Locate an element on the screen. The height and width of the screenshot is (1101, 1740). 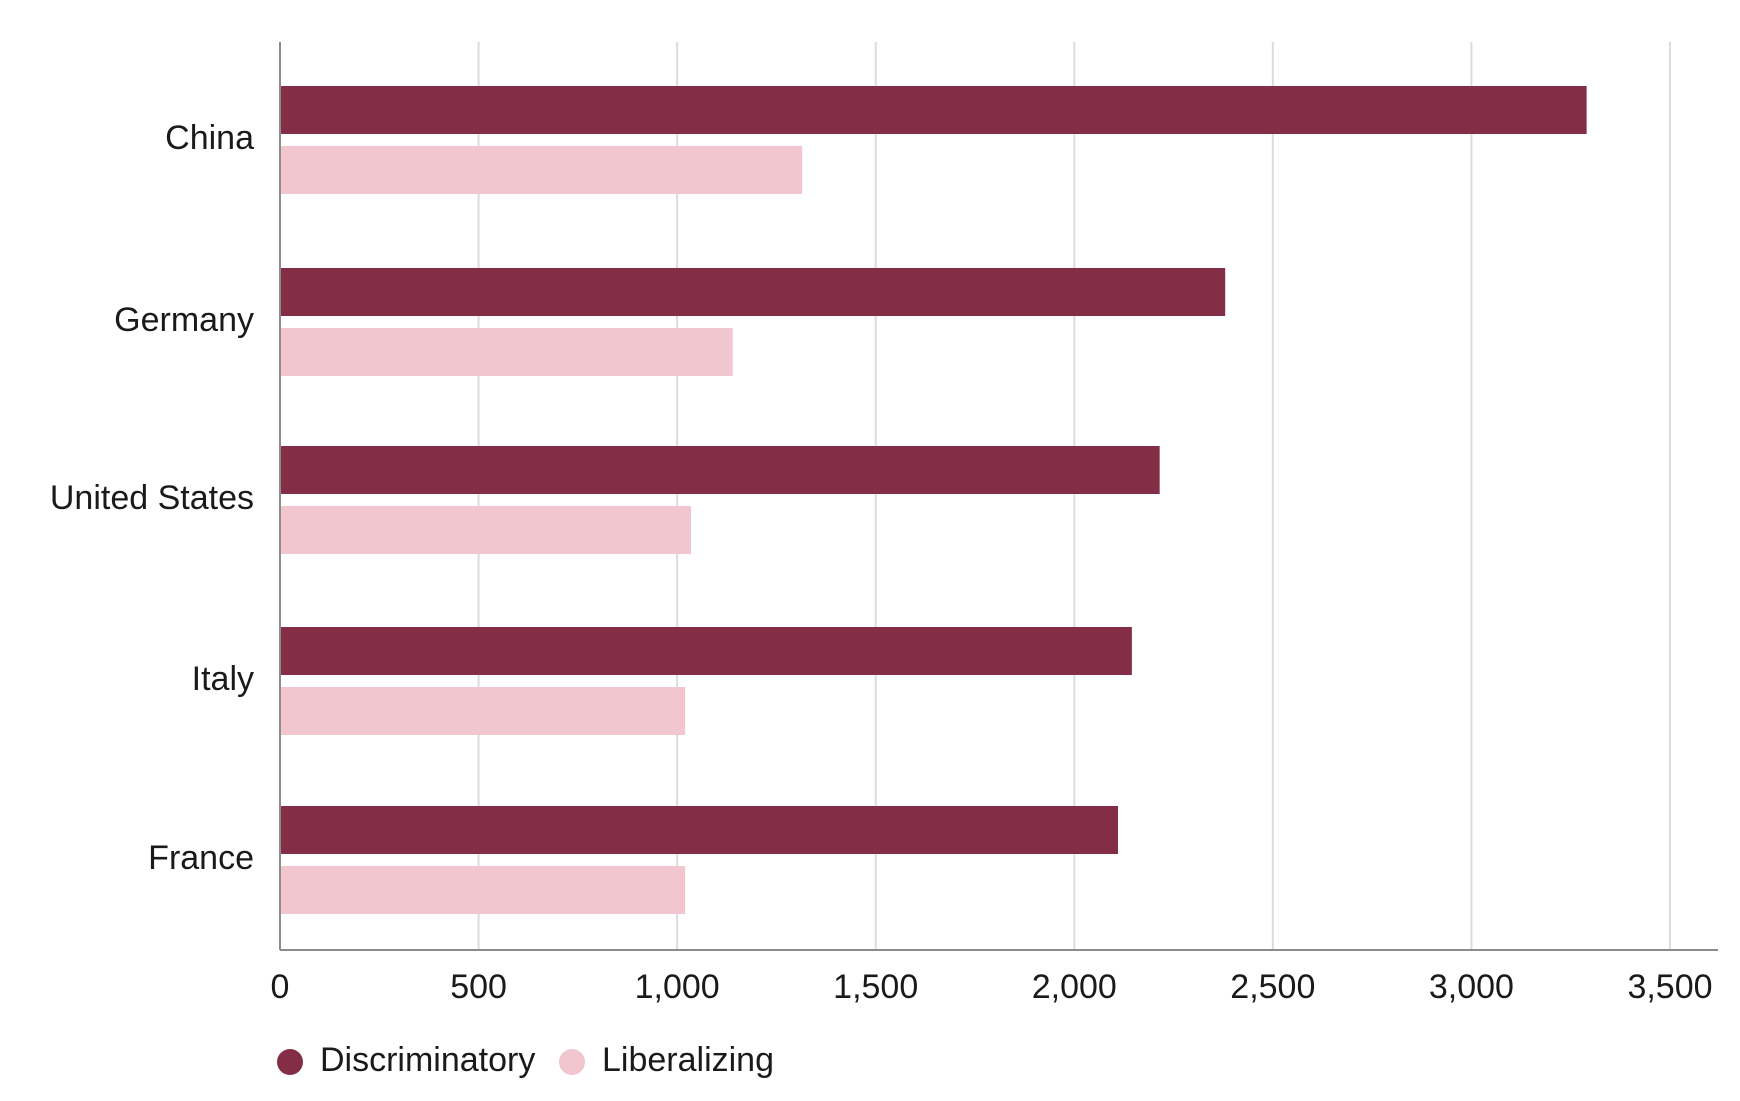
category-labels: China Germany United States Italy France is located at coordinates (152, 498).